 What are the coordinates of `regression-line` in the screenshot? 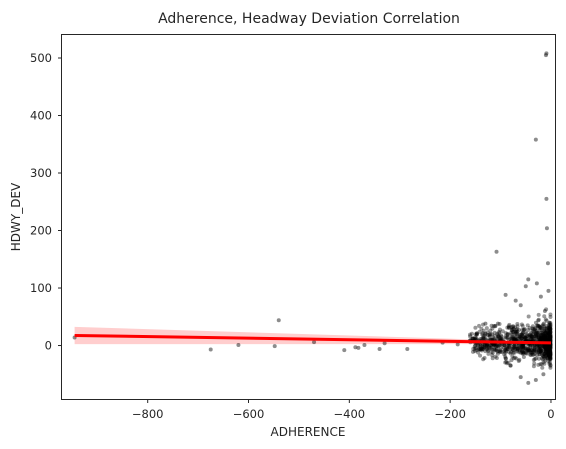 It's located at (312, 339).